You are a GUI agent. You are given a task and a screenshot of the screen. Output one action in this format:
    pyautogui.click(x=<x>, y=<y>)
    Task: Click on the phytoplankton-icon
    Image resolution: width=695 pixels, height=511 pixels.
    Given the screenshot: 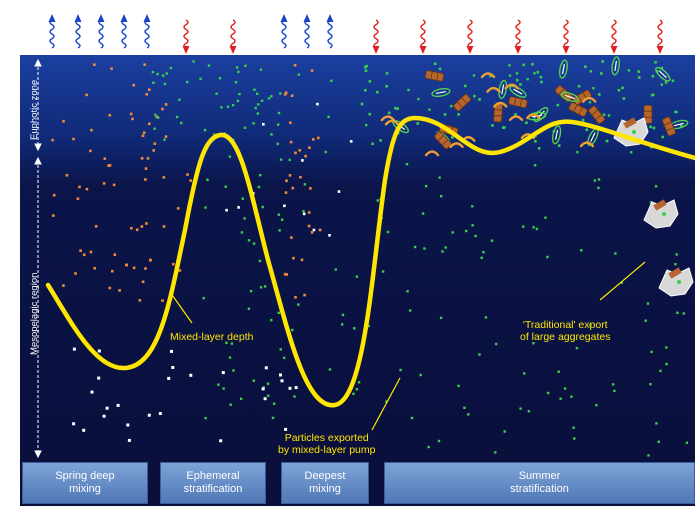 What is the action you would take?
    pyautogui.click(x=556, y=135)
    